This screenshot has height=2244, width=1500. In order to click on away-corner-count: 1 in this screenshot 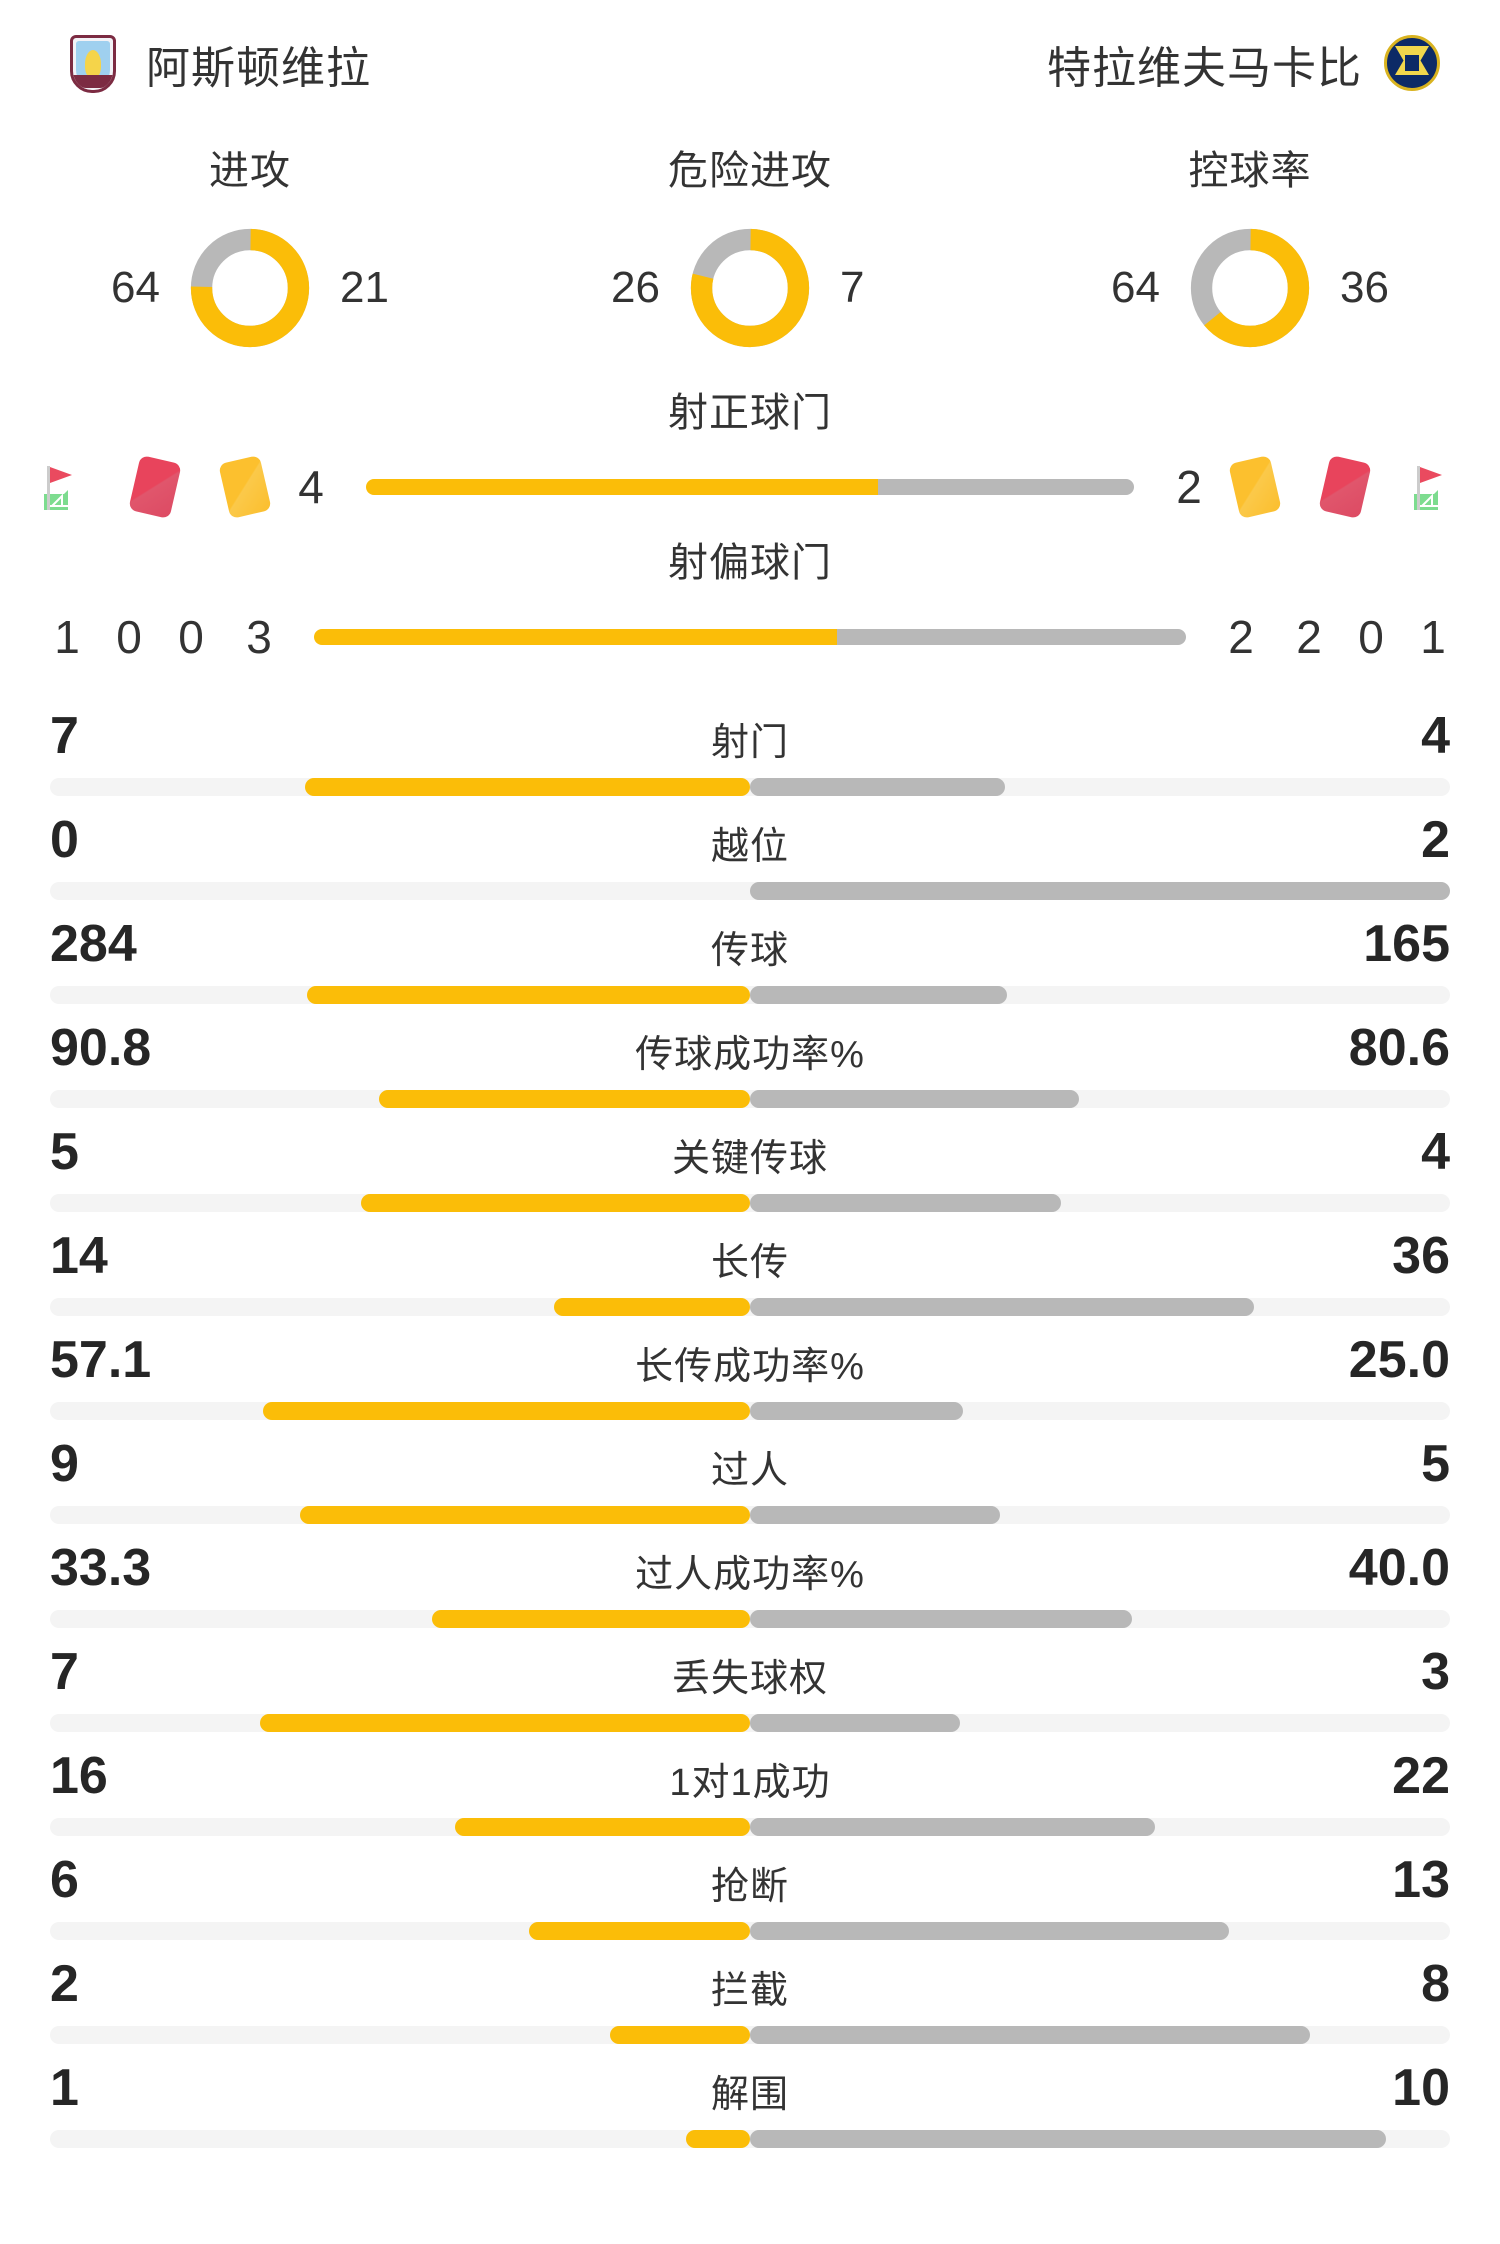, I will do `click(1433, 637)`.